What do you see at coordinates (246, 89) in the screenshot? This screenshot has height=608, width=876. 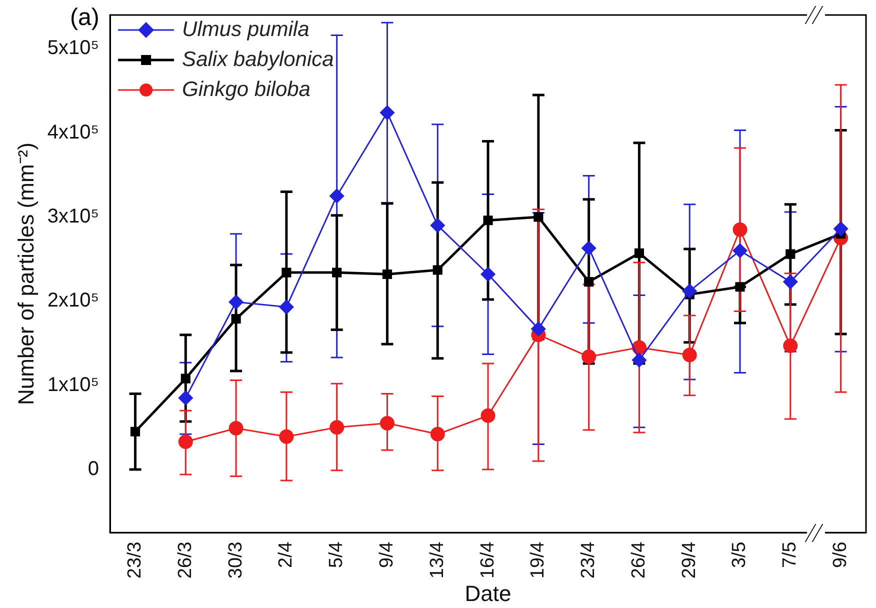 I see `legend-label: Ginkgo biloba` at bounding box center [246, 89].